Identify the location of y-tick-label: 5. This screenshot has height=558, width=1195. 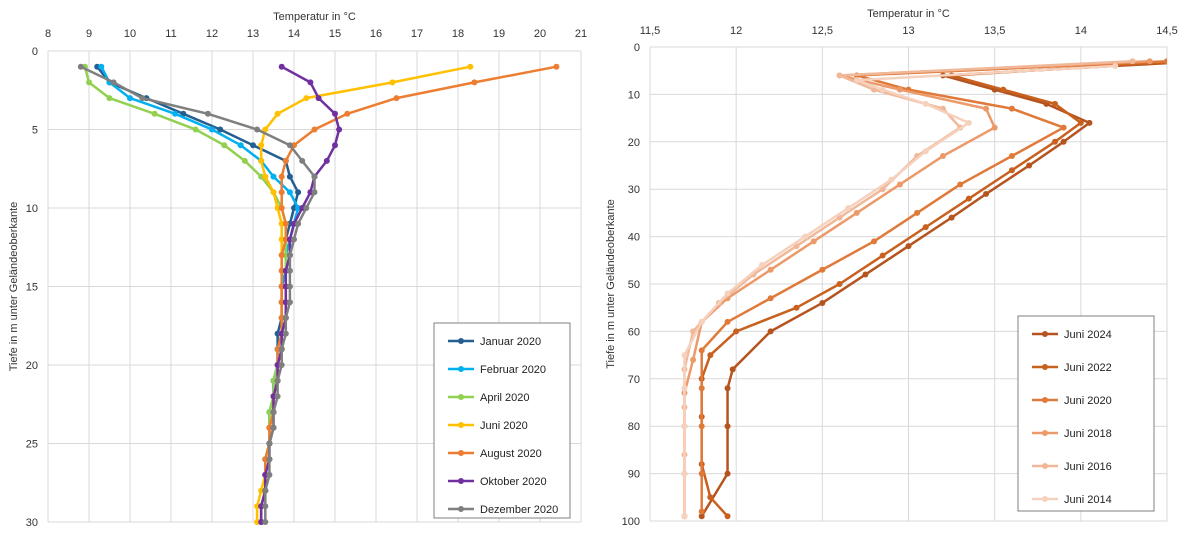
(35, 131).